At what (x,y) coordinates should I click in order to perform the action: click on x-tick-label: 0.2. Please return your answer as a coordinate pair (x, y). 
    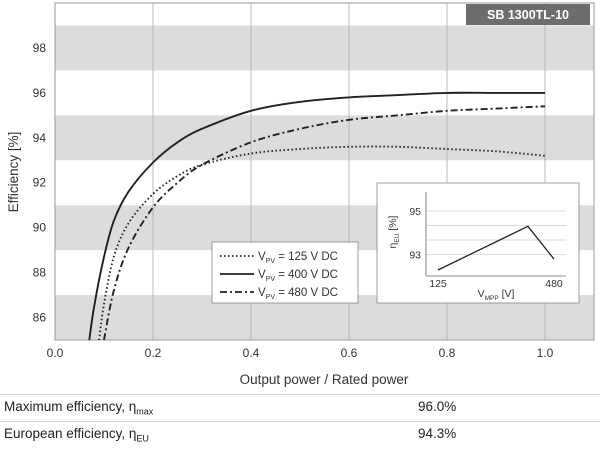
    Looking at the image, I should click on (153, 353).